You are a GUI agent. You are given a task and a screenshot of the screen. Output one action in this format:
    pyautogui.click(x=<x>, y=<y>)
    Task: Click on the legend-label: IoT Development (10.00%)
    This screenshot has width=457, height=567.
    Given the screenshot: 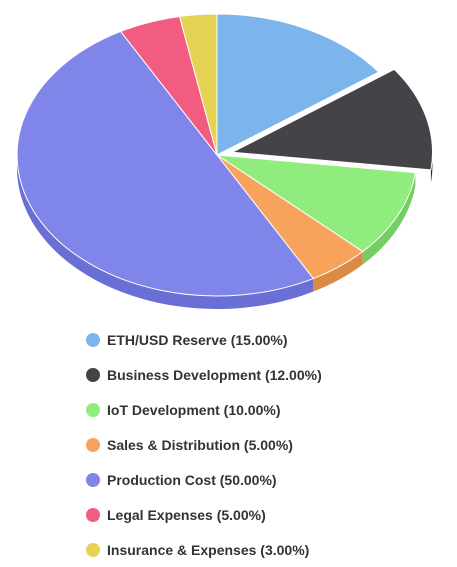 What is the action you would take?
    pyautogui.click(x=194, y=409)
    